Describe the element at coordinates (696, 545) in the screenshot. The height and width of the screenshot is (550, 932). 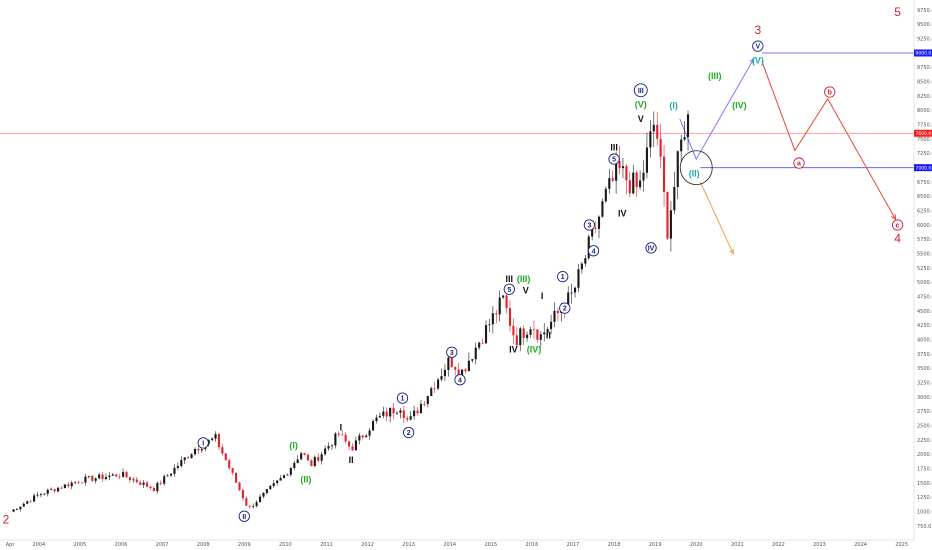
I see `x-tick-label: 2020` at that location.